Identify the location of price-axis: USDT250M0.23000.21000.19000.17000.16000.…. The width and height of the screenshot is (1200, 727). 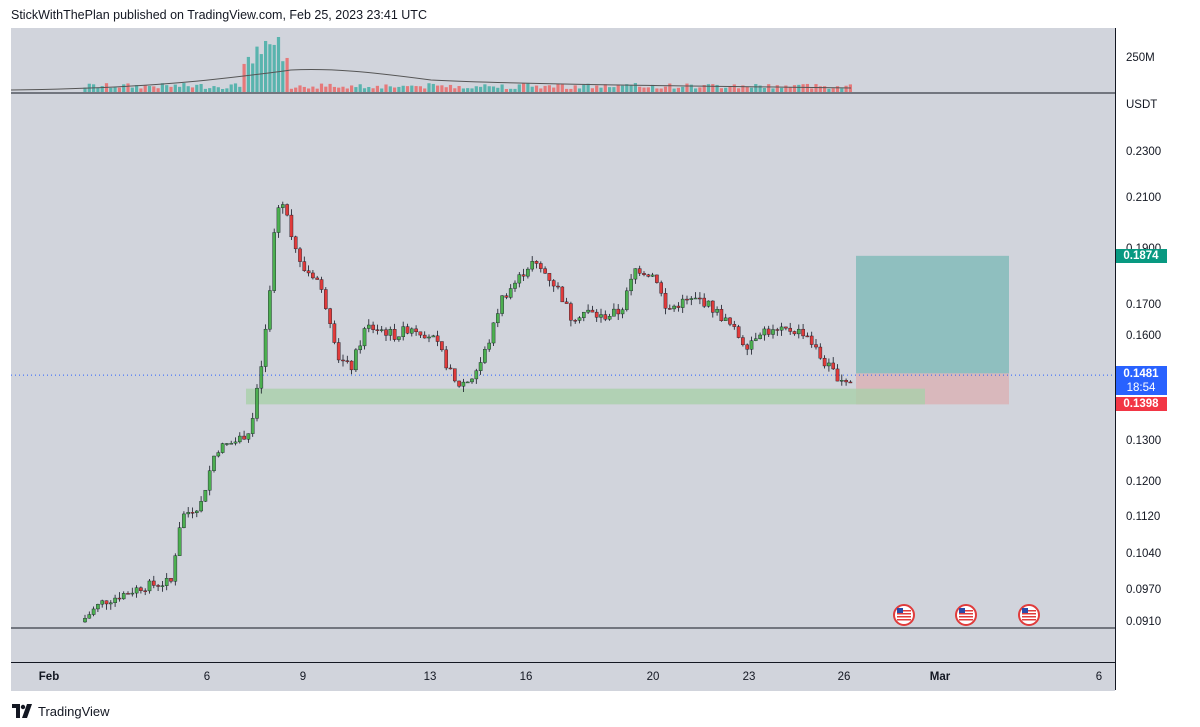
(1157, 359).